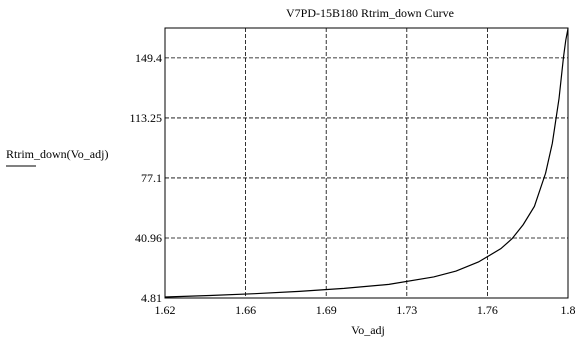 Image resolution: width=576 pixels, height=341 pixels. I want to click on y-tick-label: 4.81, so click(151, 298).